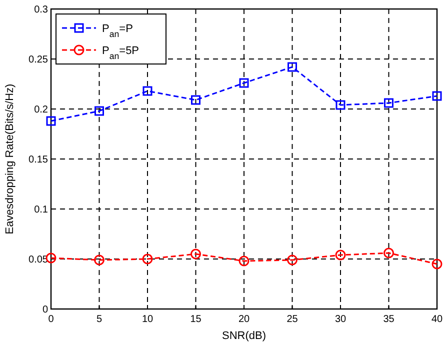 The width and height of the screenshot is (444, 342). Describe the element at coordinates (148, 319) in the screenshot. I see `x-tick-label: 10` at that location.